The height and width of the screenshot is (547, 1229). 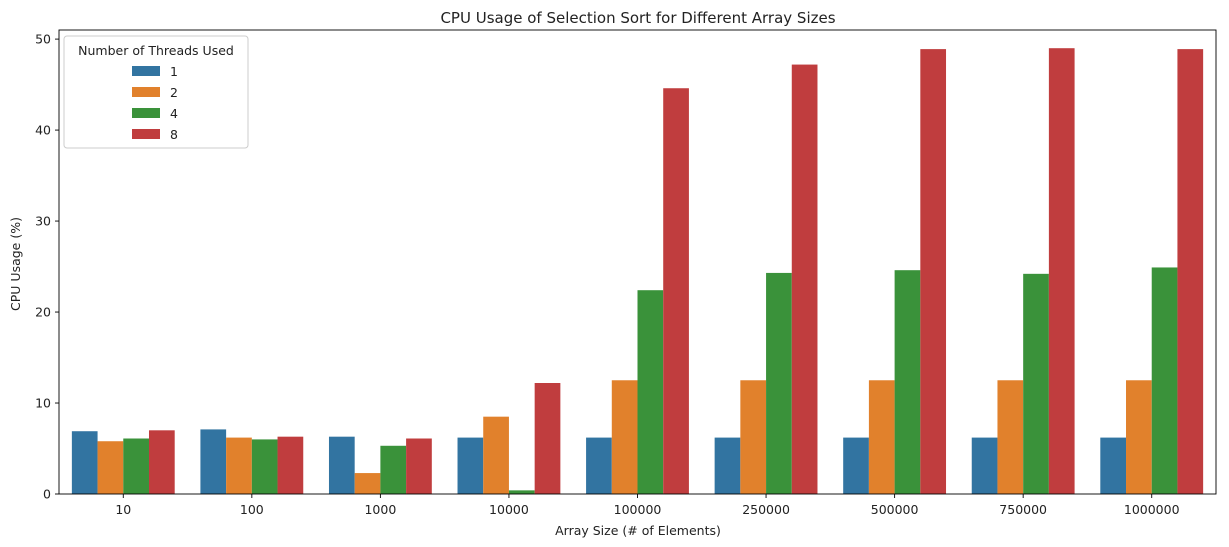 I want to click on legend: Number of Threads Used 1 2 4 8, so click(x=156, y=92).